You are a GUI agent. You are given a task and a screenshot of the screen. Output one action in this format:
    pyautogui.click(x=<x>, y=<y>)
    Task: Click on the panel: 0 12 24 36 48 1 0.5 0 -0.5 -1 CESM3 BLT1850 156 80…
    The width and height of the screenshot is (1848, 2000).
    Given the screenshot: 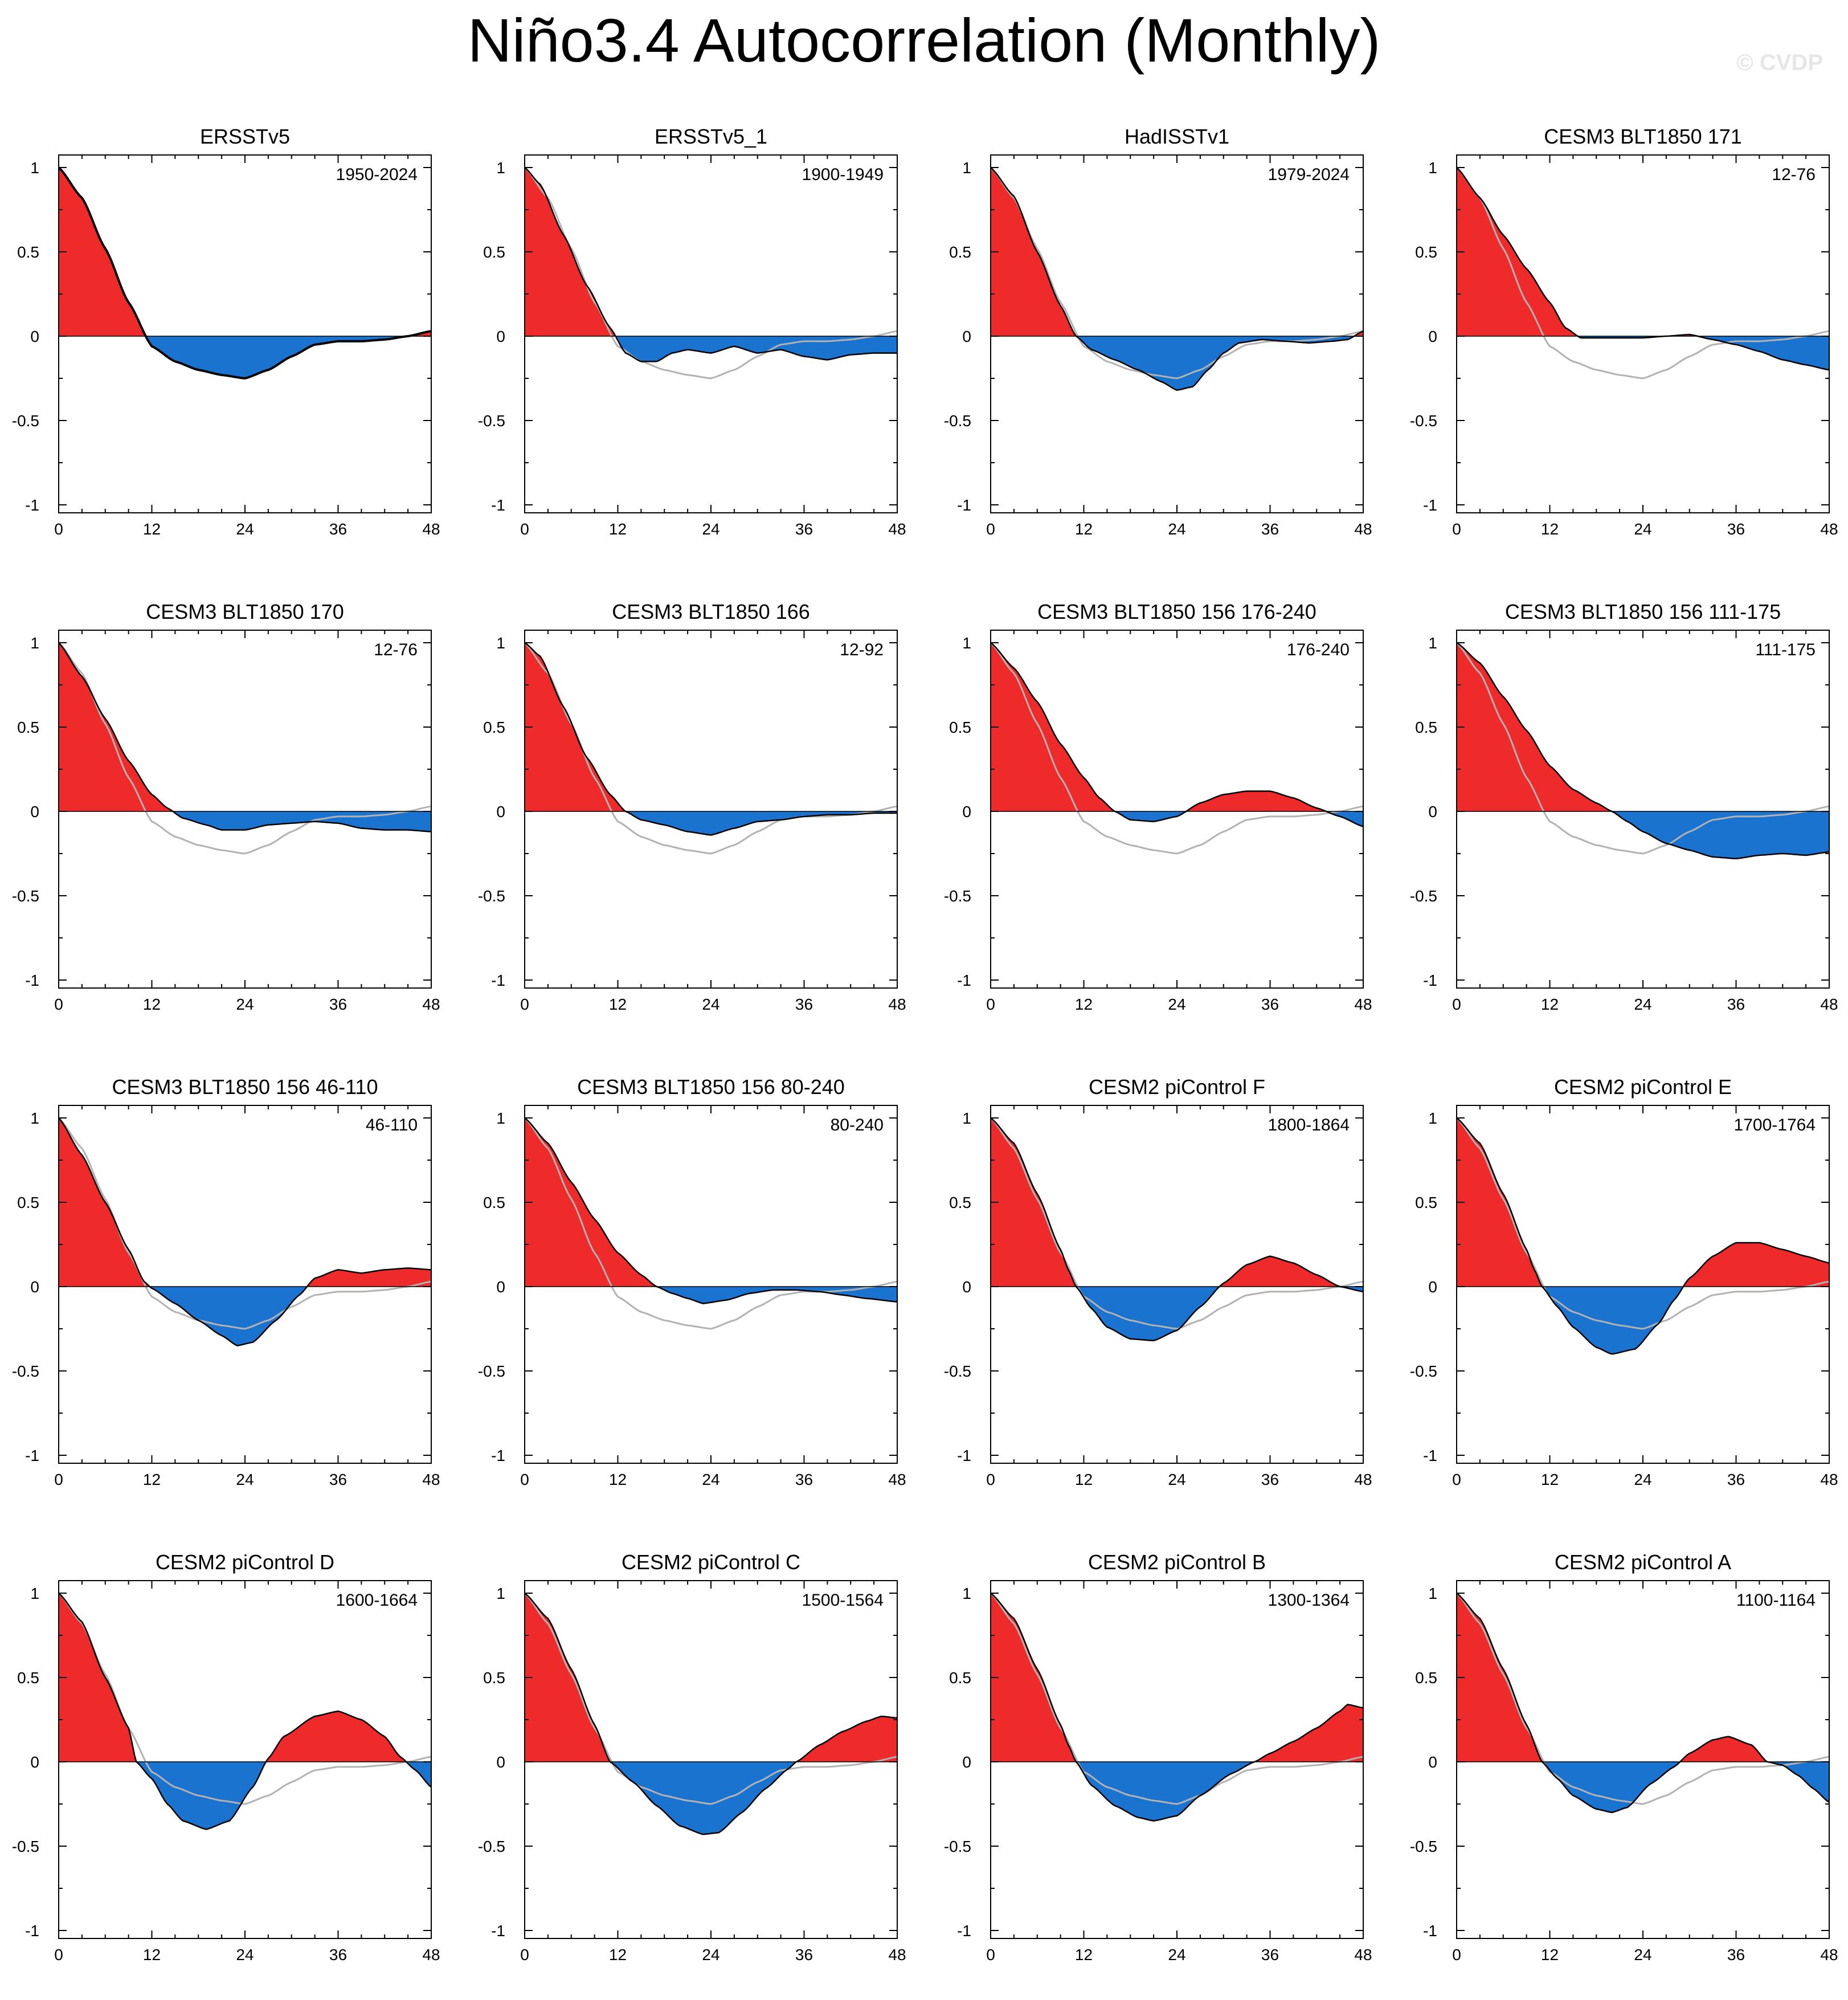 What is the action you would take?
    pyautogui.click(x=692, y=1281)
    